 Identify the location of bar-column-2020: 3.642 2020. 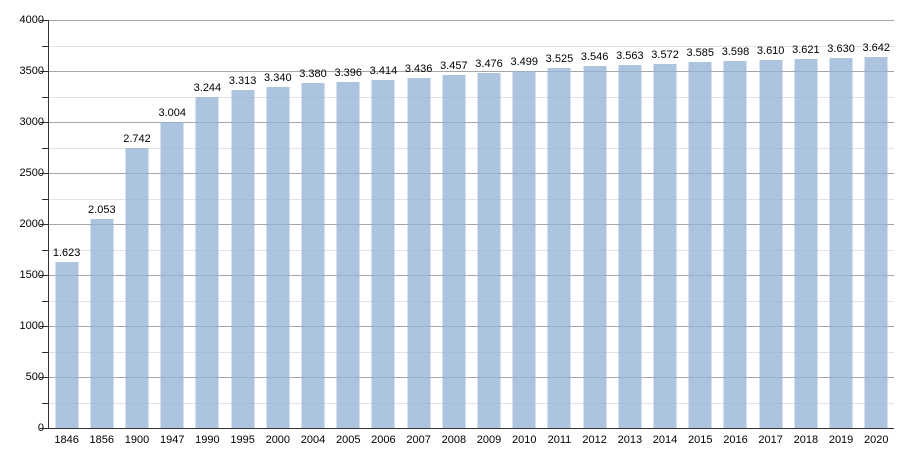
(876, 233).